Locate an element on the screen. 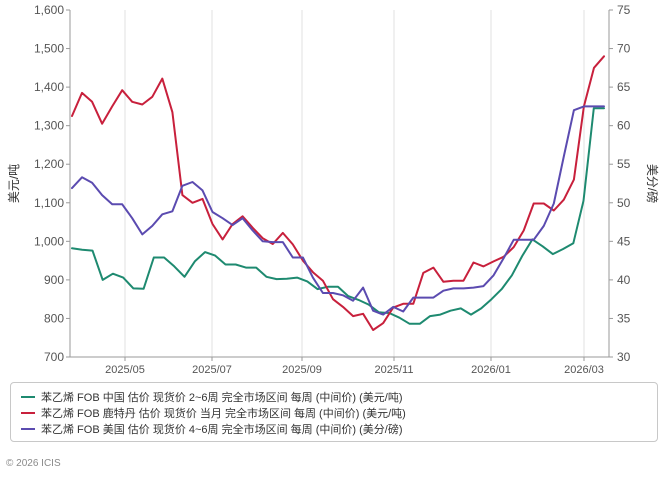  y-right-tick-label: 75 is located at coordinates (624, 10).